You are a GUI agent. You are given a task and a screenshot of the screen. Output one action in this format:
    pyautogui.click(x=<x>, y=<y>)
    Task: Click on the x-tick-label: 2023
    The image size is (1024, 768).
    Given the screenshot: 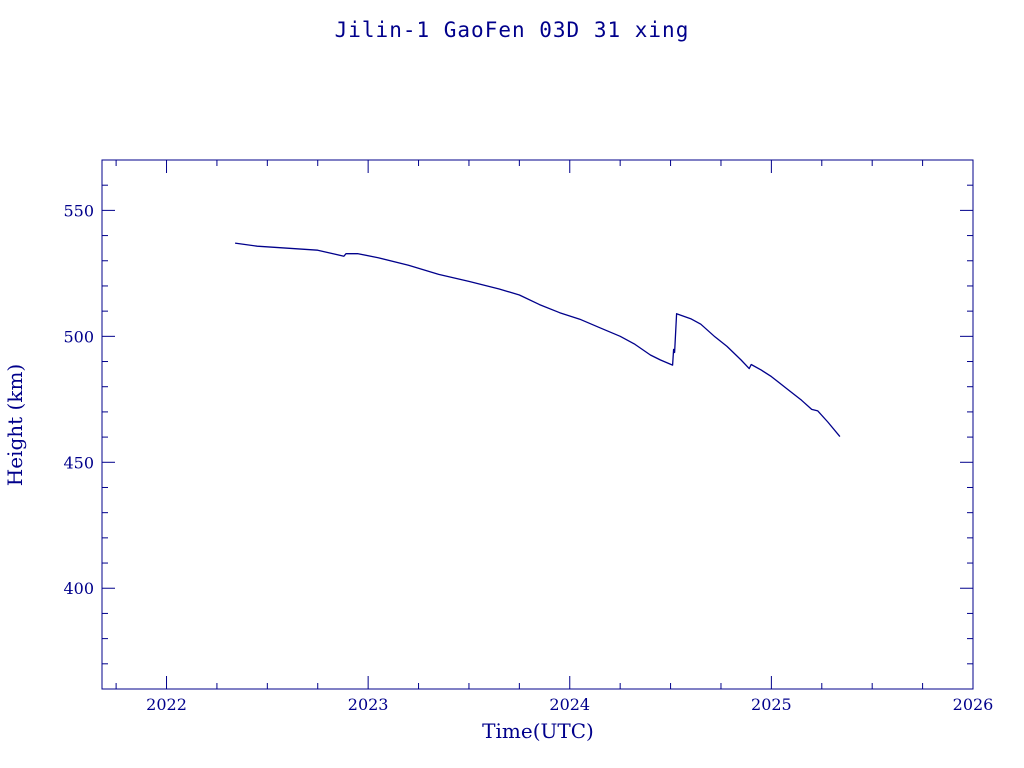 What is the action you would take?
    pyautogui.click(x=368, y=704)
    